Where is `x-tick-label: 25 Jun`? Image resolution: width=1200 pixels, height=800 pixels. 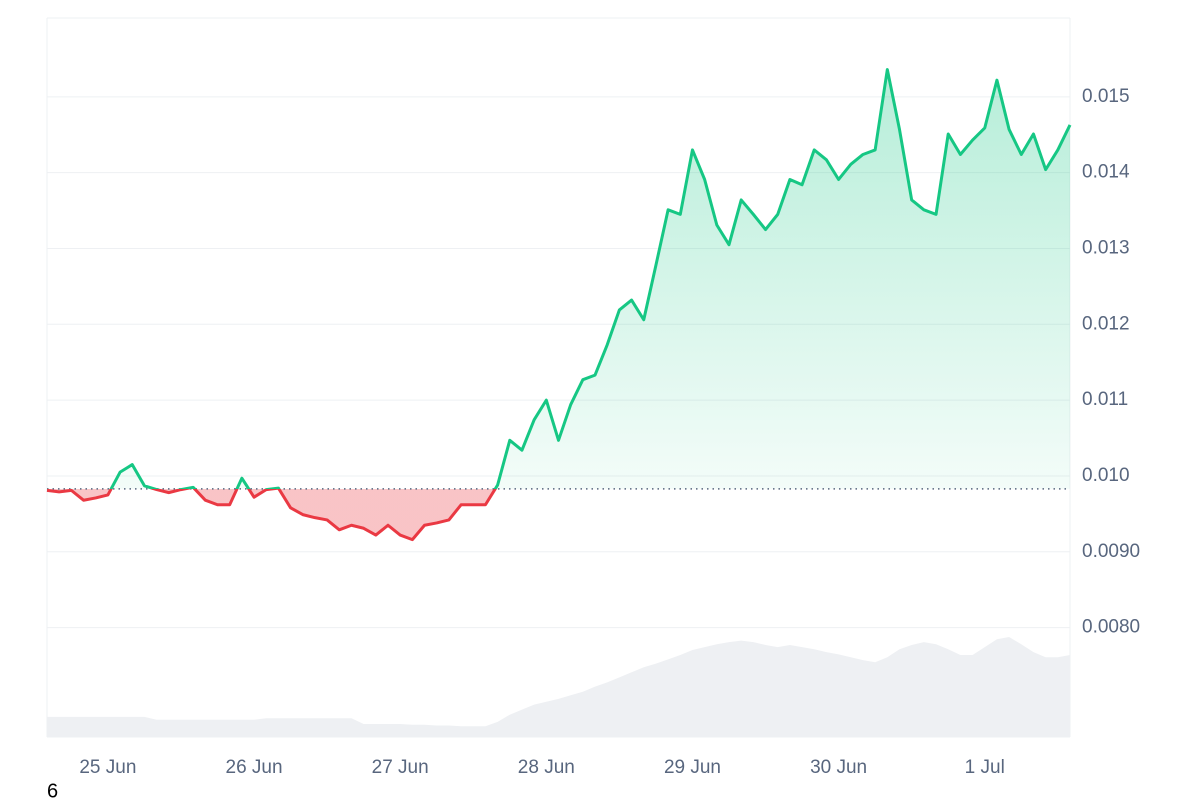
x-tick-label: 25 Jun is located at coordinates (107, 767).